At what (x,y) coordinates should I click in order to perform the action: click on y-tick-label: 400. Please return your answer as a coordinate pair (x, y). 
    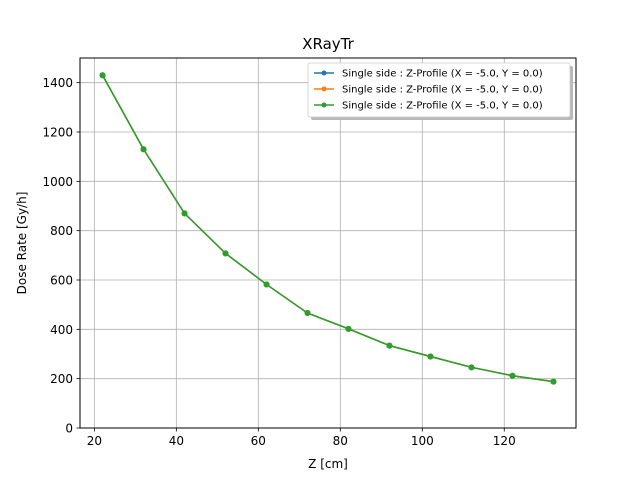
    Looking at the image, I should click on (61, 330).